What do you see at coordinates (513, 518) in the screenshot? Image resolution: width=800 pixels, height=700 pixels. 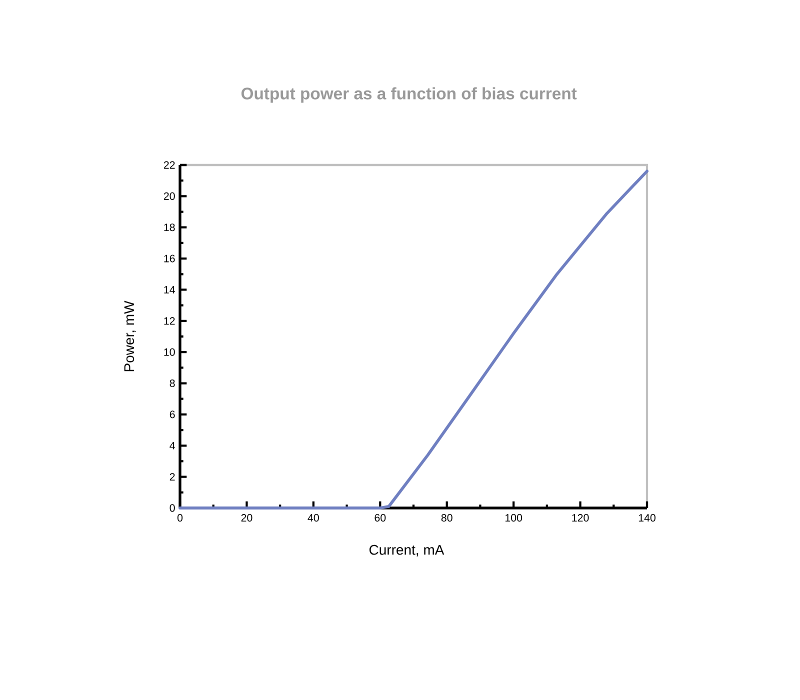 I see `x-tick-label: 100` at bounding box center [513, 518].